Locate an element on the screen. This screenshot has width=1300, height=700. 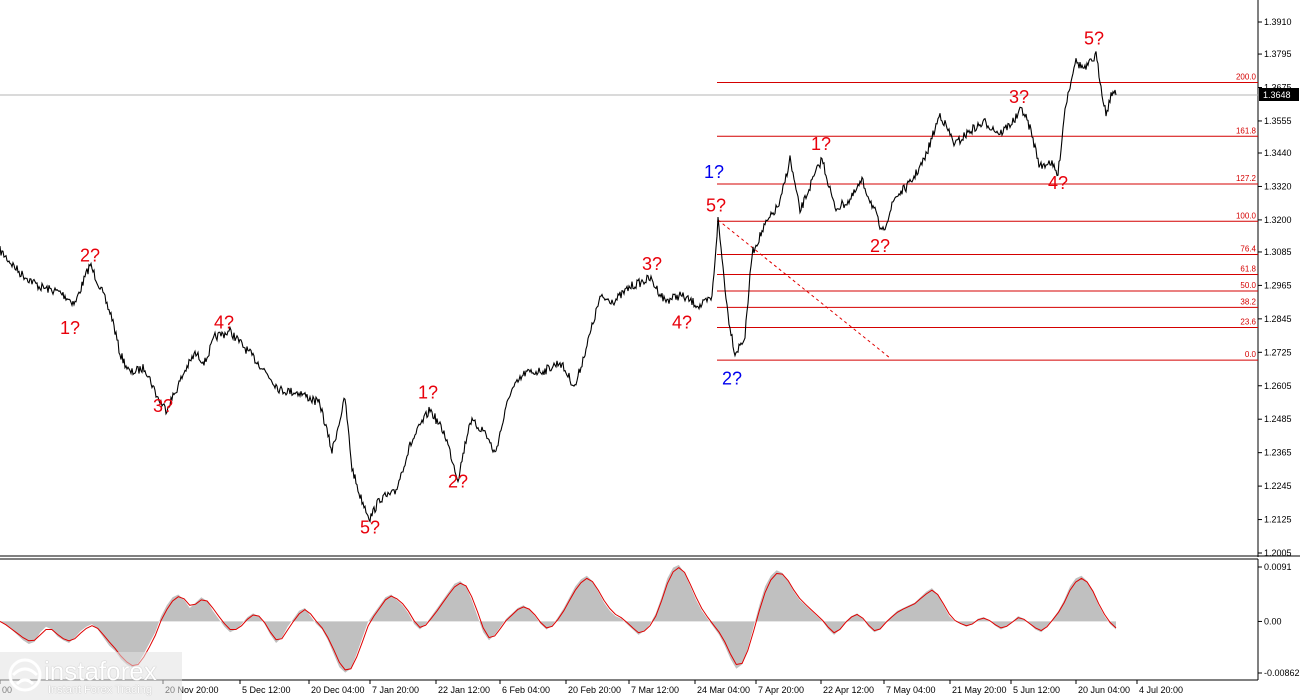
oscillator-axis: 0.0091 0.00 -0.00862 is located at coordinates (1279, 620).